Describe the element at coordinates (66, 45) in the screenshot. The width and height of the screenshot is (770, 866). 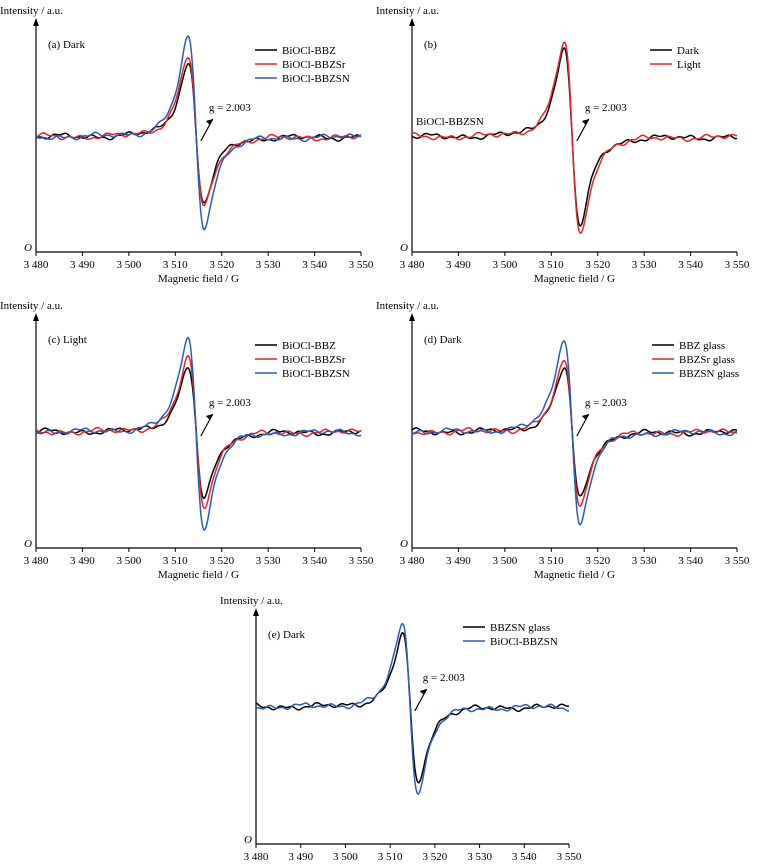
I see `panel-label: (a) Dark` at that location.